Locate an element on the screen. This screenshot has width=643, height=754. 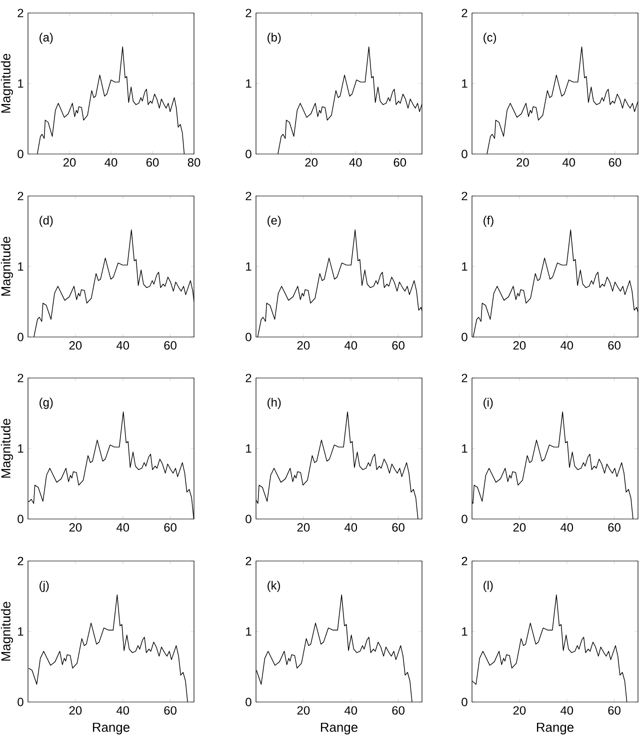
annotation: (c) is located at coordinates (490, 38).